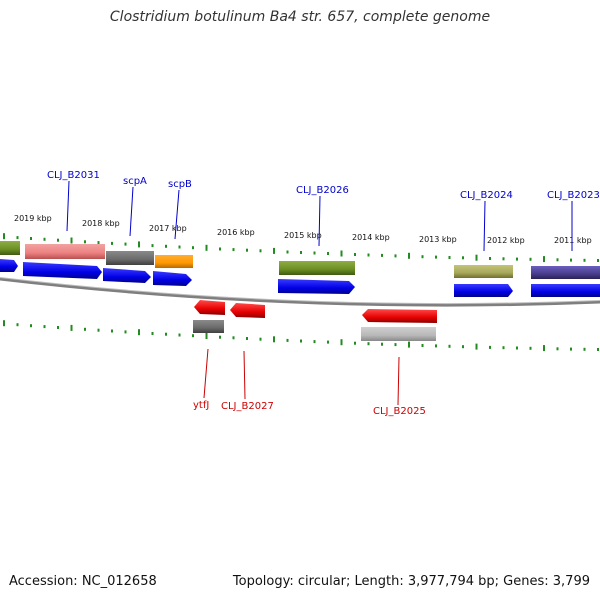 The image size is (600, 600). What do you see at coordinates (300, 260) in the screenshot?
I see `forward-cog-track` at bounding box center [300, 260].